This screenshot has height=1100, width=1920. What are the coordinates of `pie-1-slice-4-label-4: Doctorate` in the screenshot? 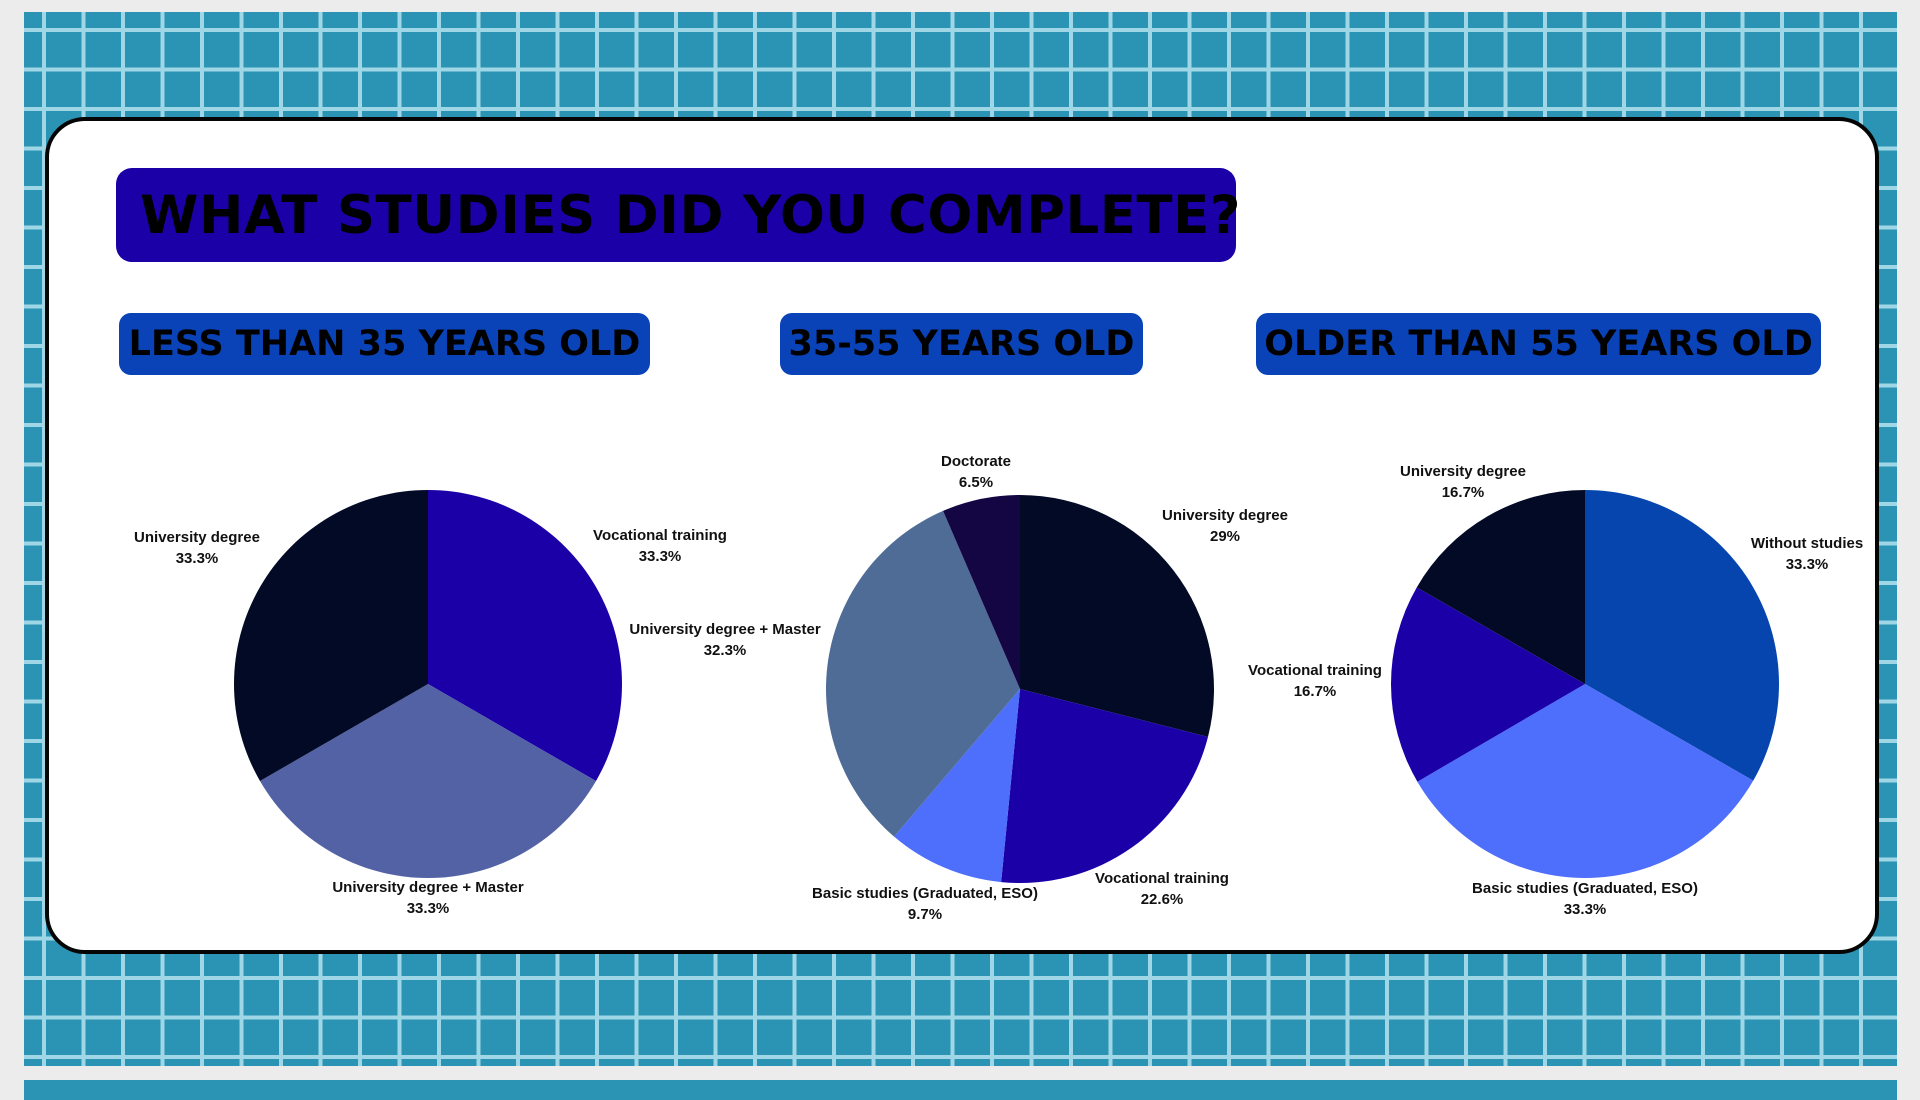 It's located at (976, 461).